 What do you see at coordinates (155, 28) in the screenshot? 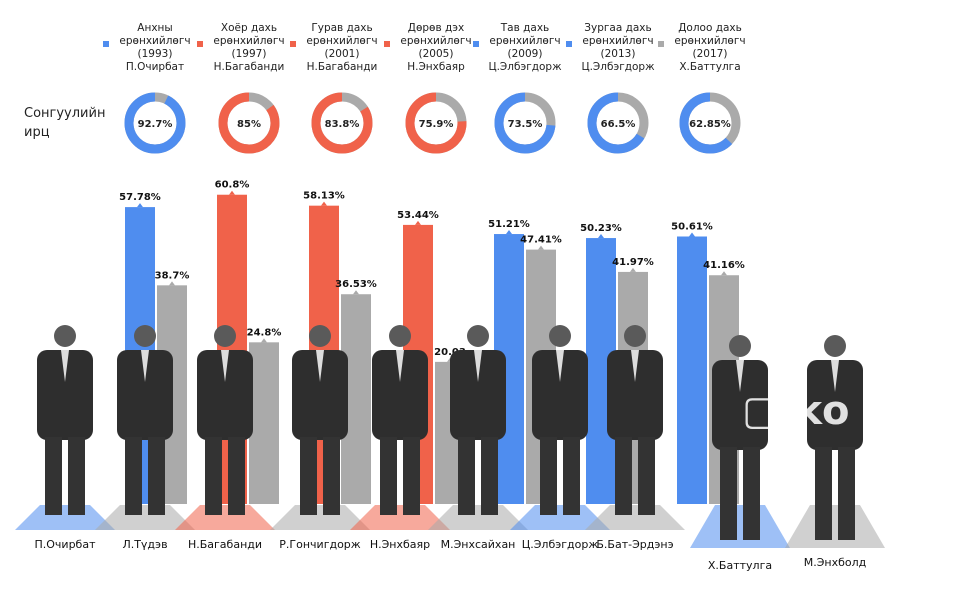
I see `legend-line: Анхны` at bounding box center [155, 28].